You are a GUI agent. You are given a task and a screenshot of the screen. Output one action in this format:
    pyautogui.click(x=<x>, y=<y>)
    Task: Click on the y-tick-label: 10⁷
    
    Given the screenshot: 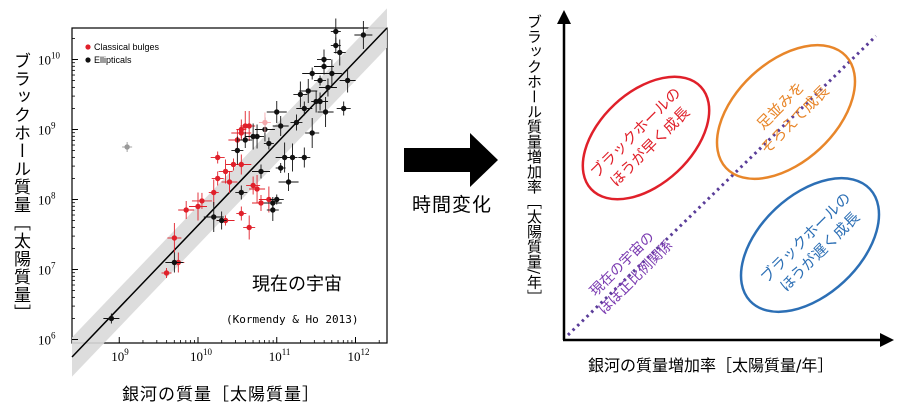 What is the action you would take?
    pyautogui.click(x=47, y=269)
    